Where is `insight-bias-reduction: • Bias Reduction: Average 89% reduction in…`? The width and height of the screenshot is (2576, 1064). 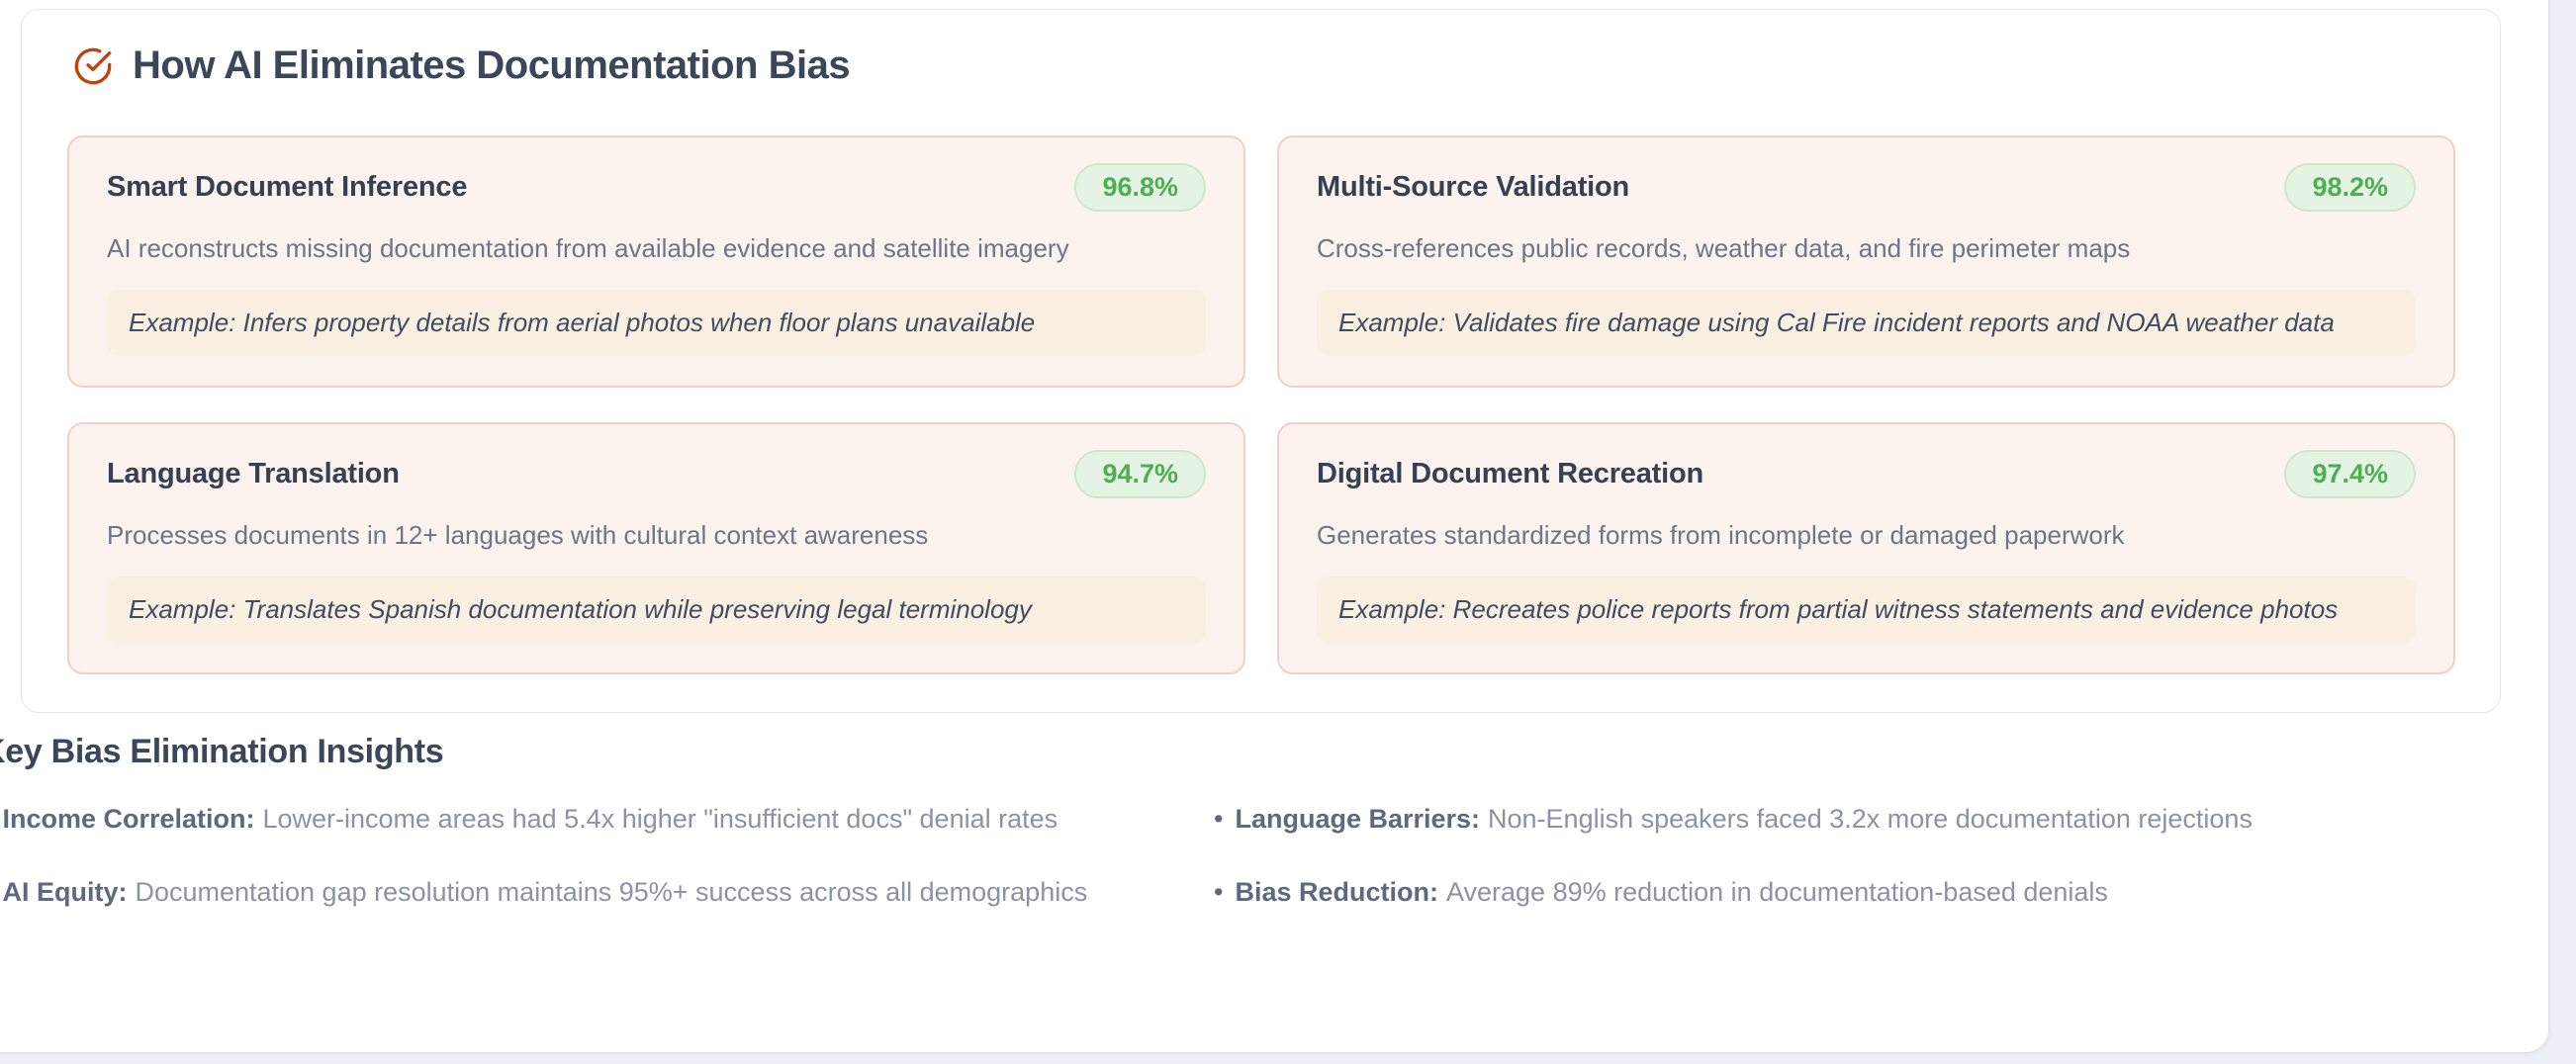 insight-bias-reduction: • Bias Reduction: Average 89% reduction in… is located at coordinates (1829, 893).